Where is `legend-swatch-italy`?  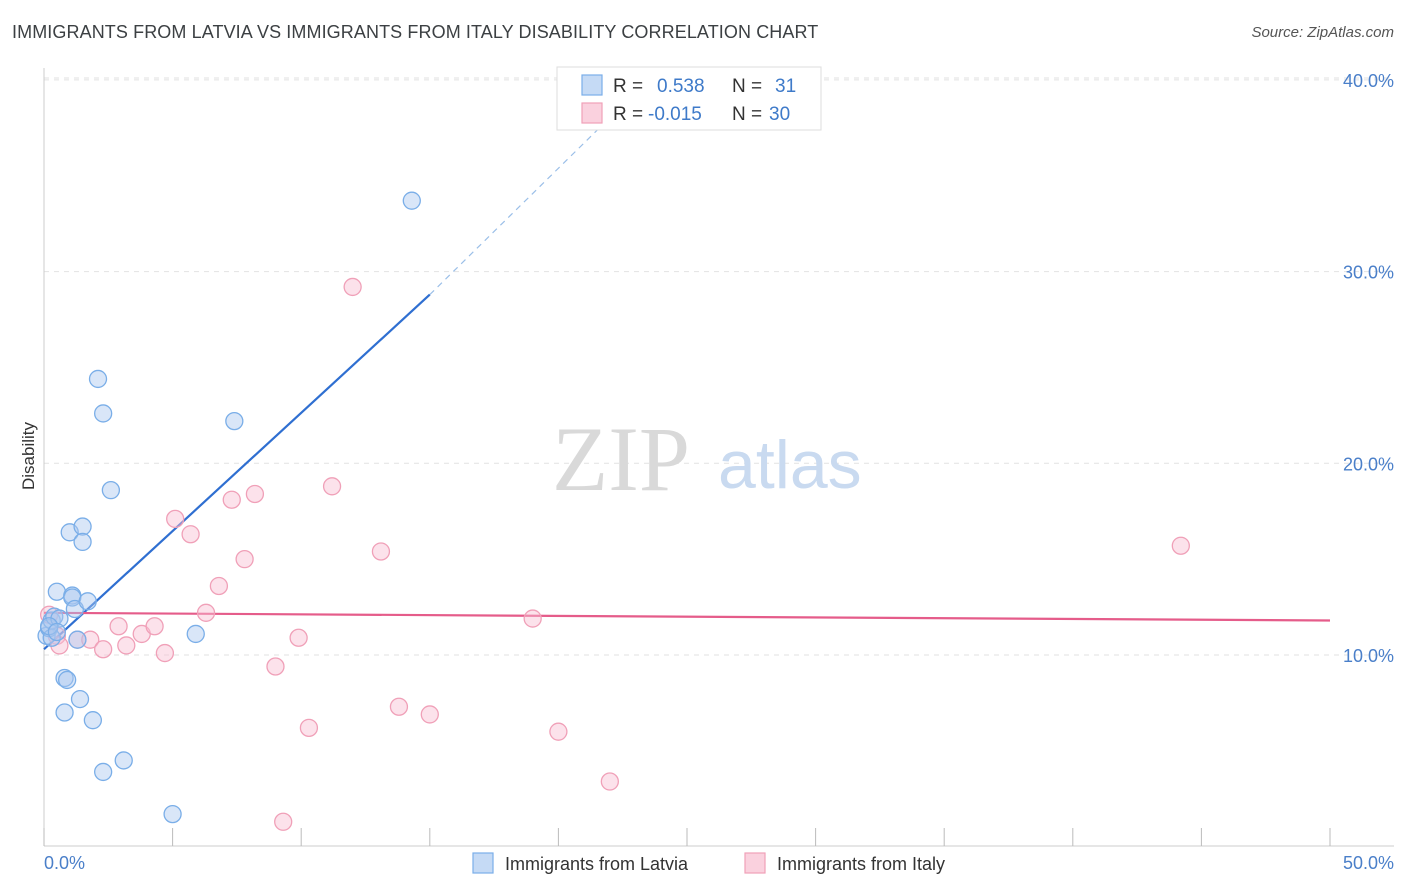
legend-swatch-italy is located at coordinates (592, 113).